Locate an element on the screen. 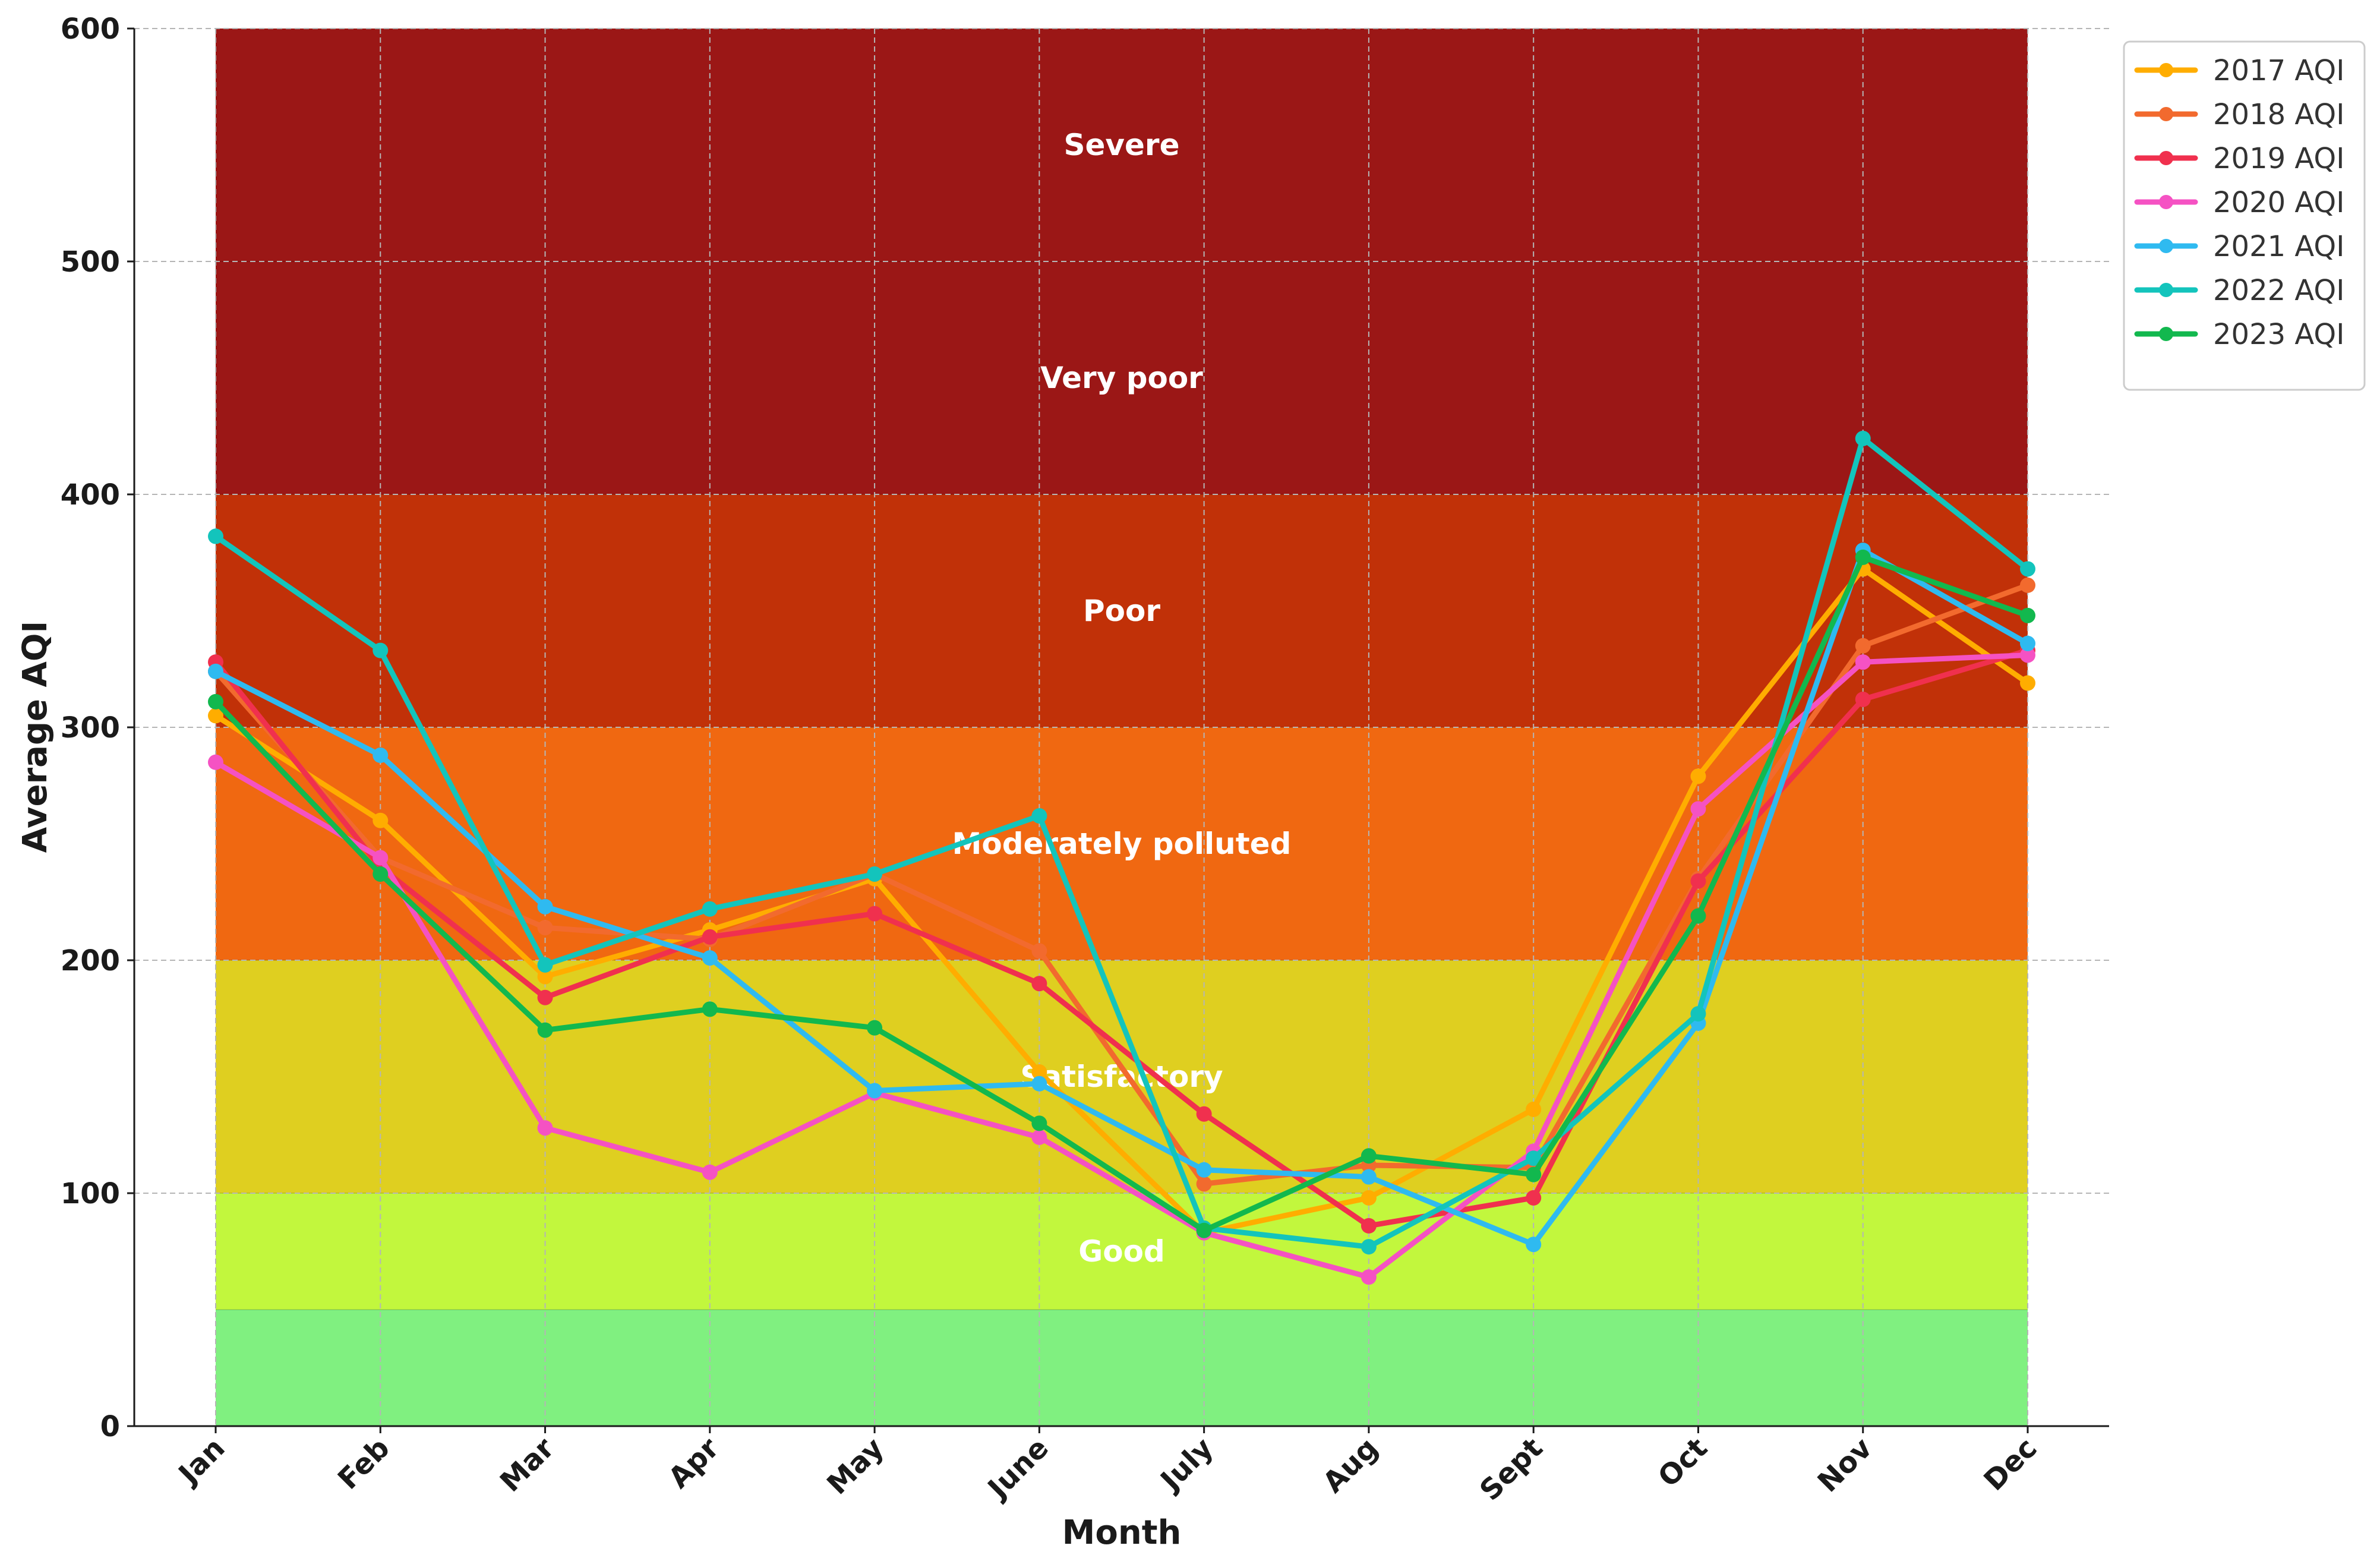 This screenshot has height=1561, width=2380. legend-box is located at coordinates (2244, 216).